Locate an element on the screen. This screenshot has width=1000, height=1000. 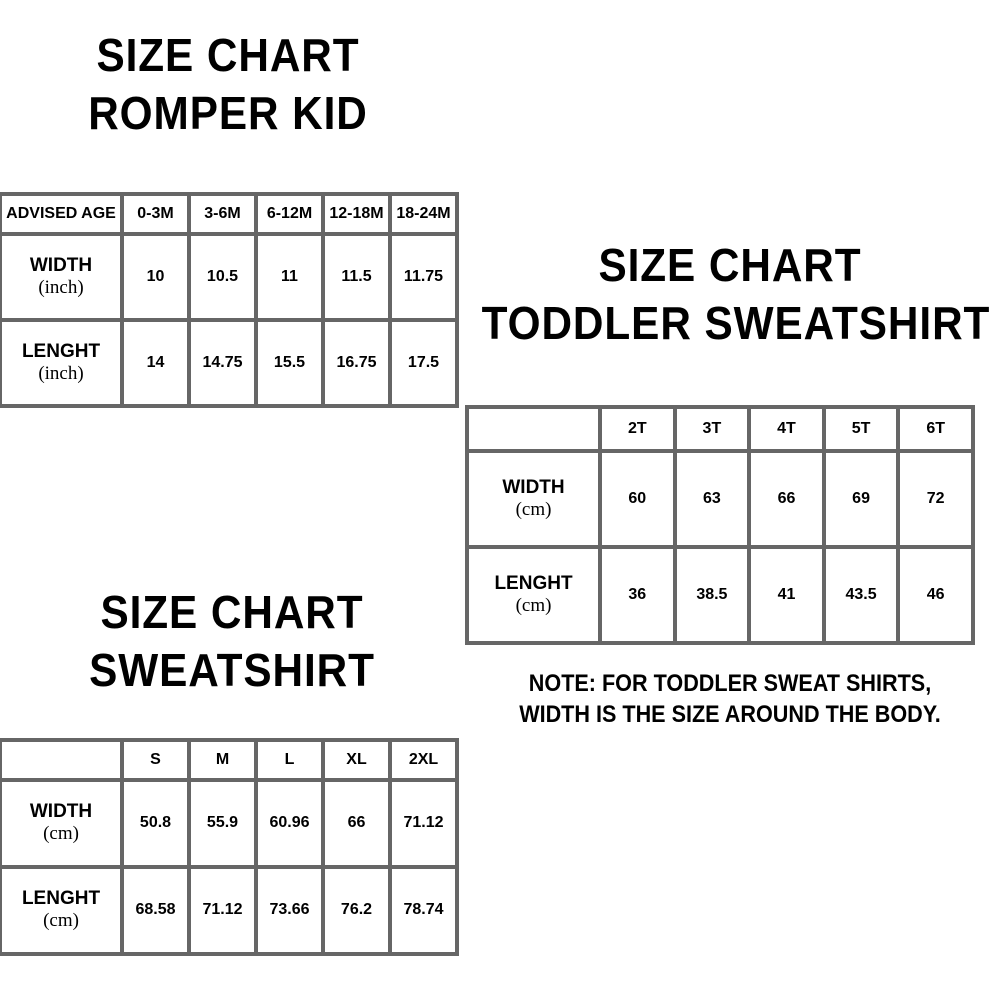
header-row: ADVISED AGE 0-3M 3-6M 6-12M 12-18M 18-24M is located at coordinates (229, 214).